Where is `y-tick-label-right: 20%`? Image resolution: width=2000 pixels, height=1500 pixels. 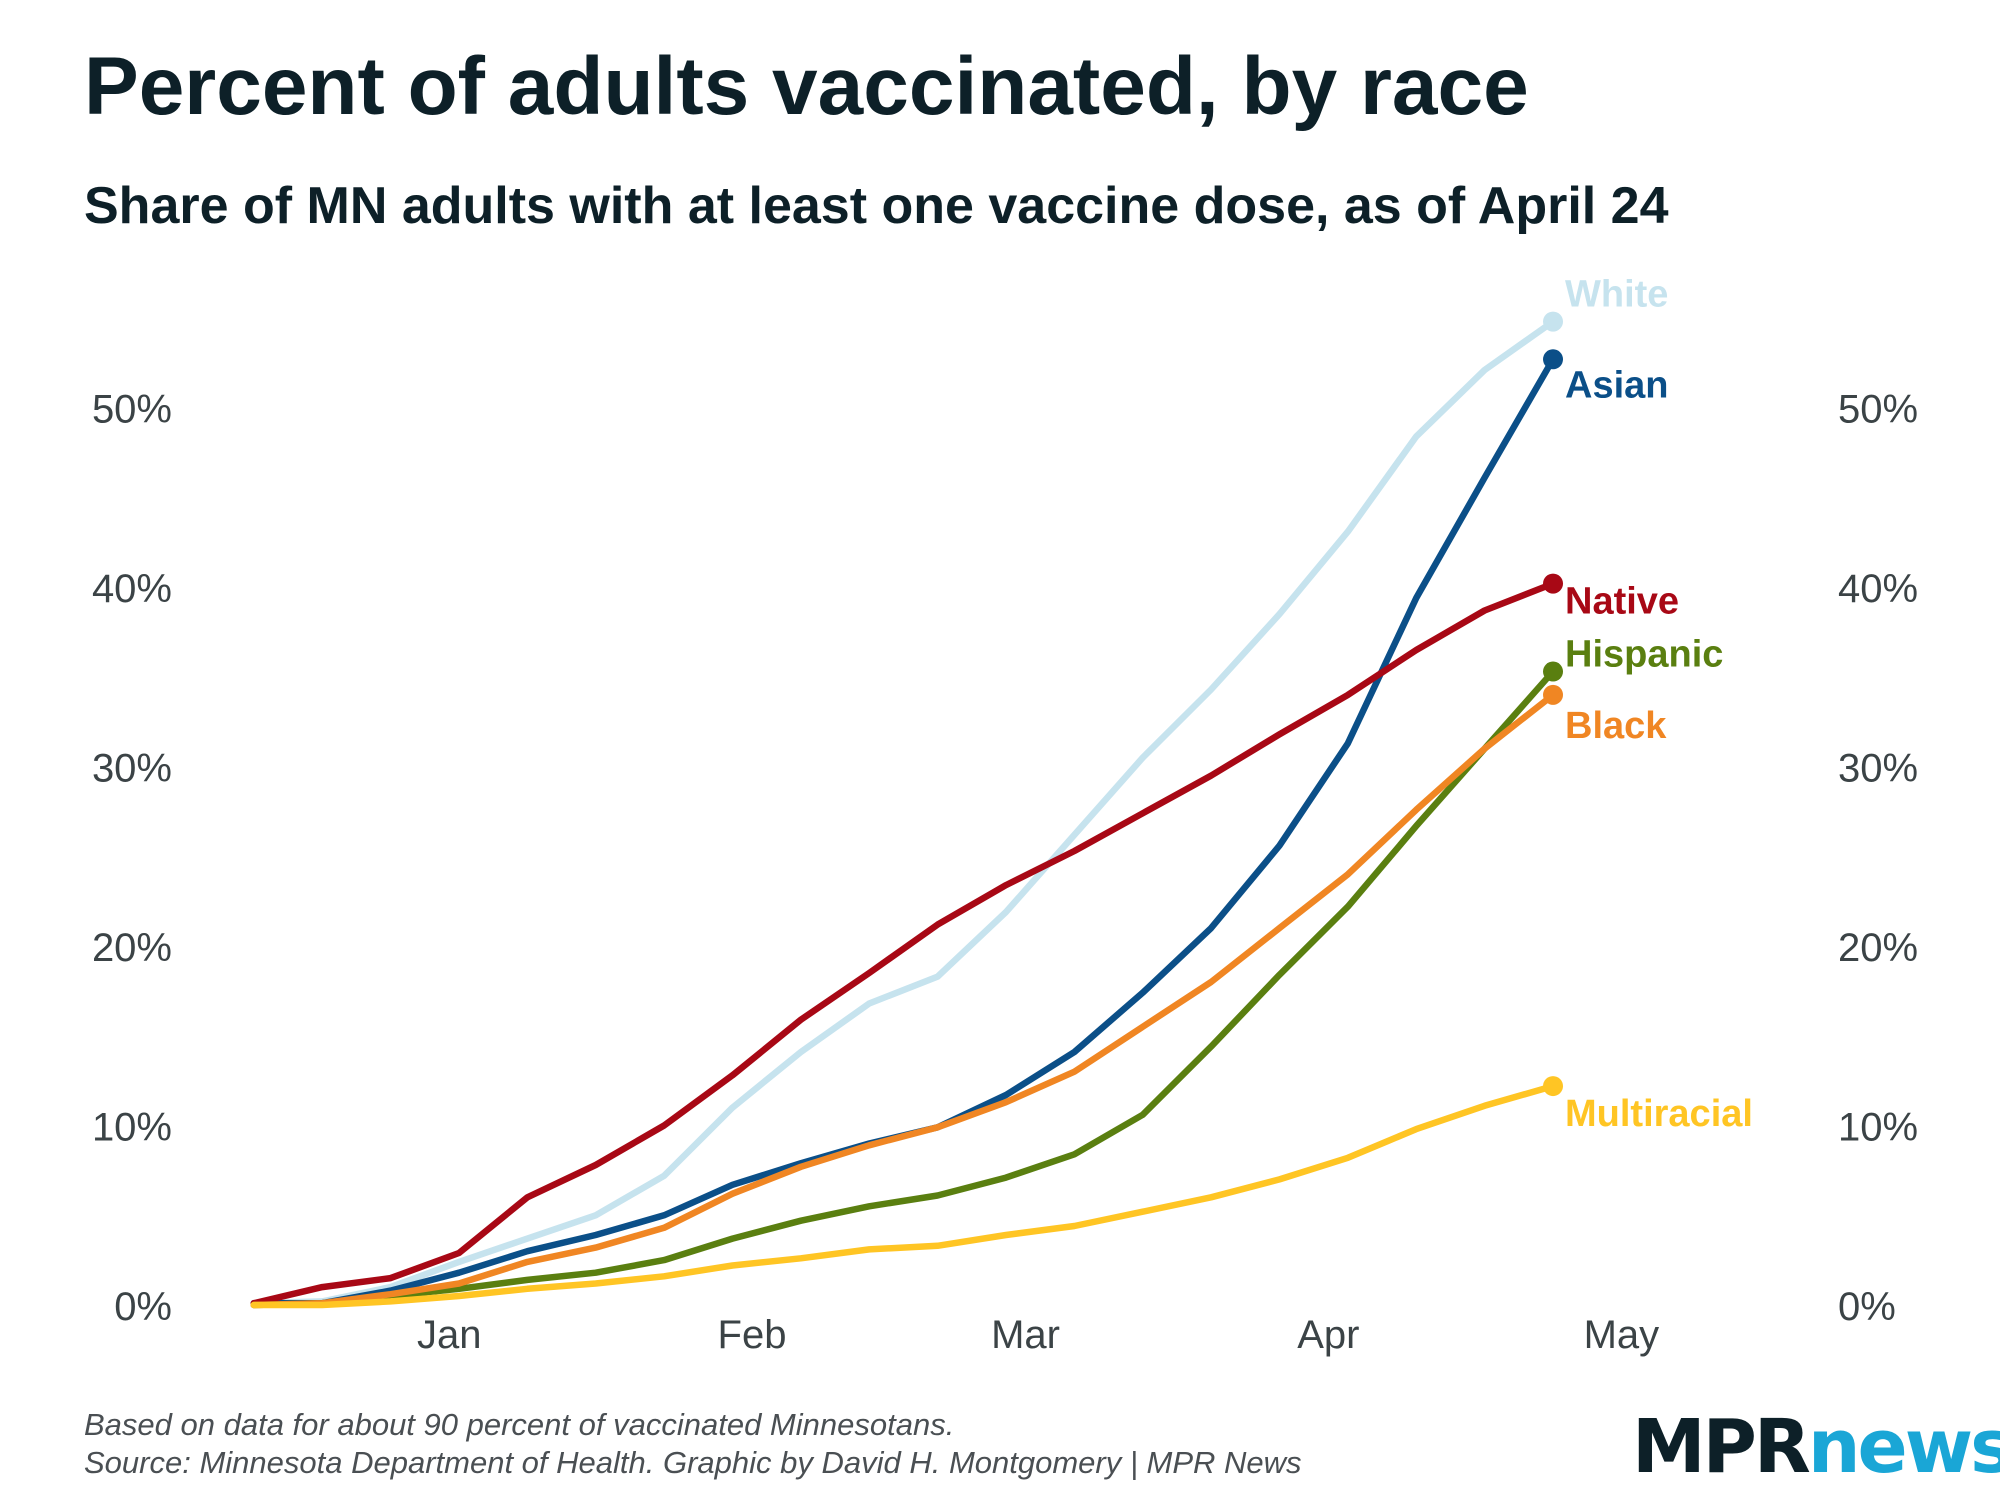
y-tick-label-right: 20% is located at coordinates (1878, 948).